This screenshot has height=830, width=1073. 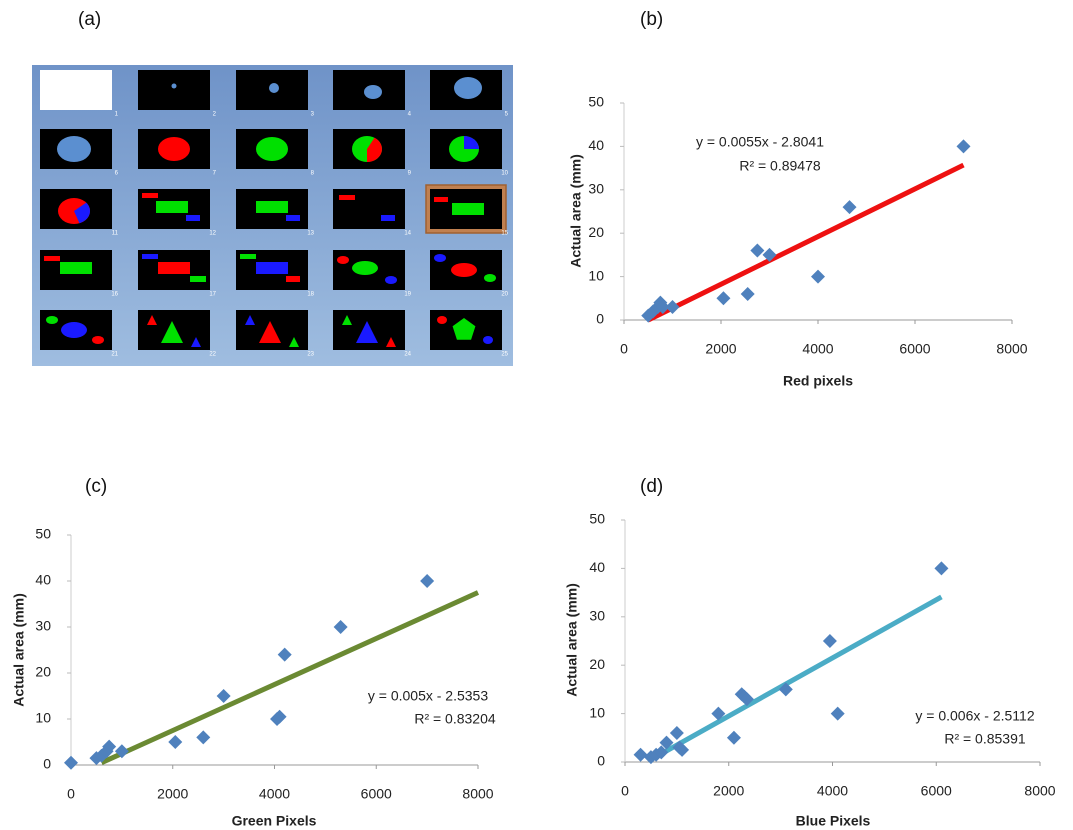 I want to click on thumbnail: 6, so click(x=79, y=153).